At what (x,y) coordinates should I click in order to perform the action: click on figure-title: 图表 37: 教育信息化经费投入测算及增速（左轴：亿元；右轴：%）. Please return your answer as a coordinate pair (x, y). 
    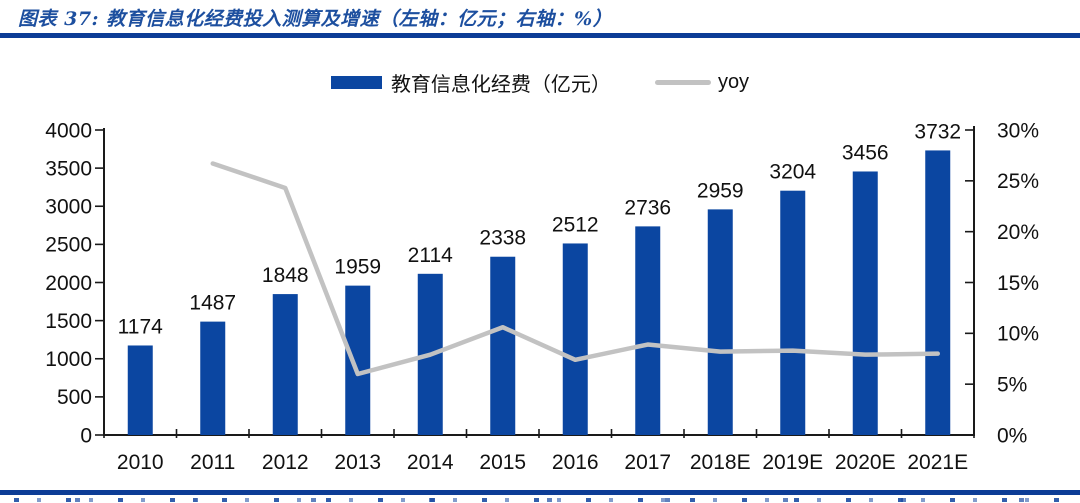
    Looking at the image, I should click on (315, 19).